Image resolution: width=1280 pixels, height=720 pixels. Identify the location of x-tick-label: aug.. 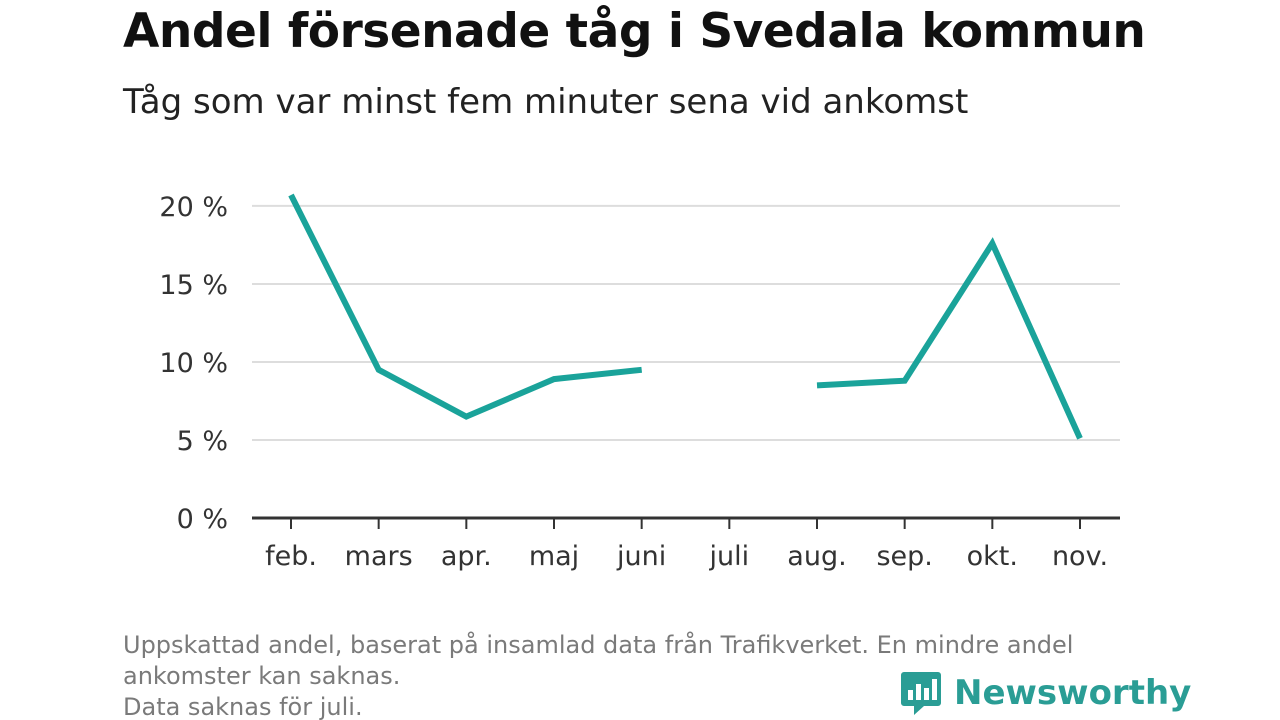
(816, 556).